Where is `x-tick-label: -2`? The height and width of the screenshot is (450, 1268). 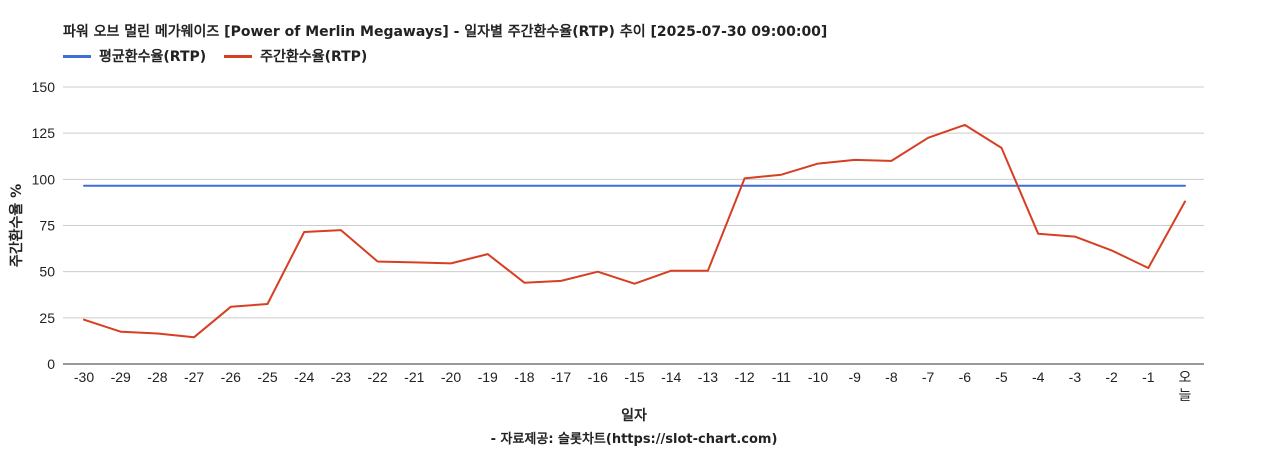
x-tick-label: -2 is located at coordinates (1111, 377).